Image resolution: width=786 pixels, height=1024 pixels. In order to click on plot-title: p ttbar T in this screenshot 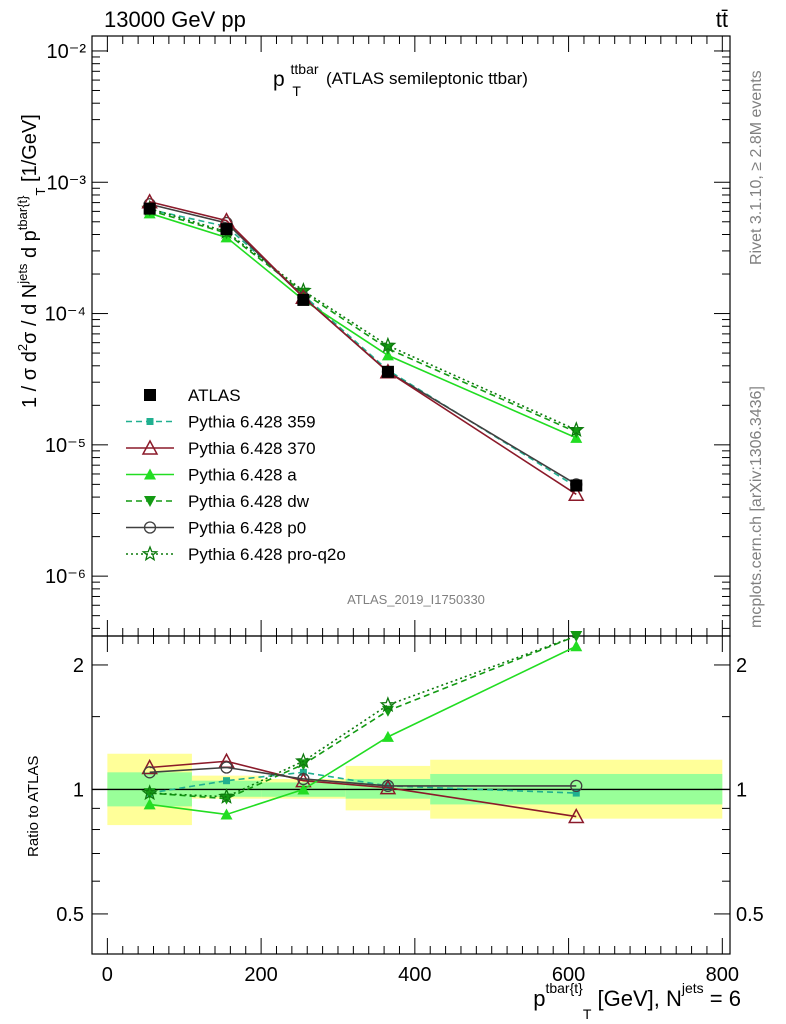, I will do `click(298, 77)`.